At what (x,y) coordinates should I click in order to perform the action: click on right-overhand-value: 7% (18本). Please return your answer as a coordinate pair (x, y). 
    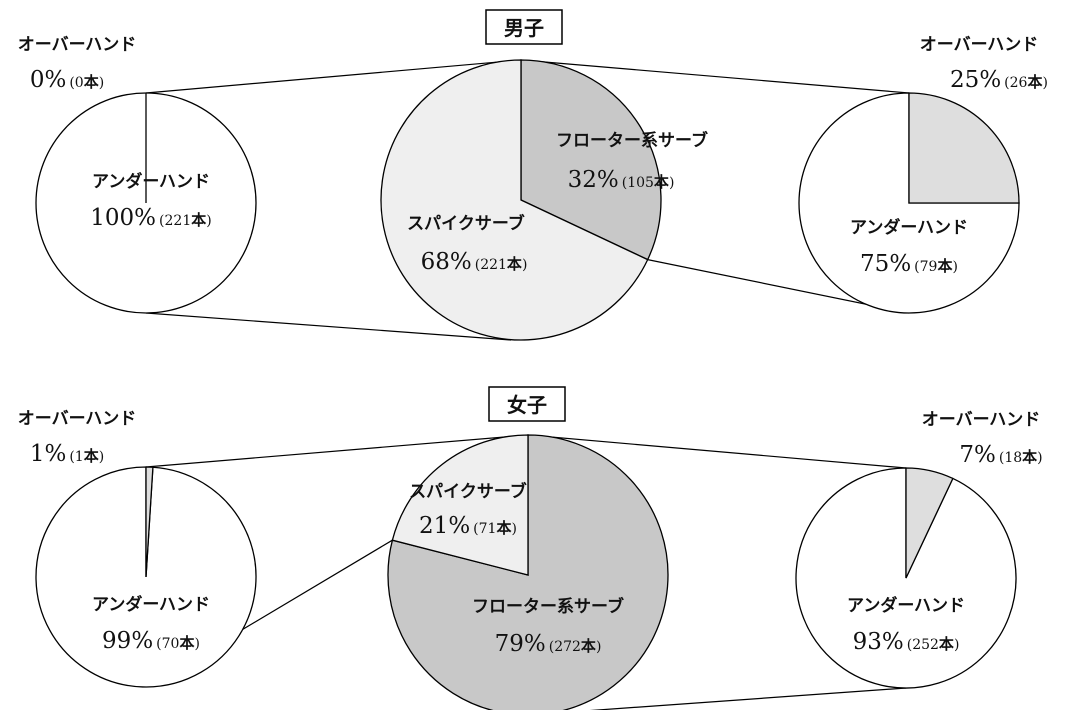
    Looking at the image, I should click on (1000, 455).